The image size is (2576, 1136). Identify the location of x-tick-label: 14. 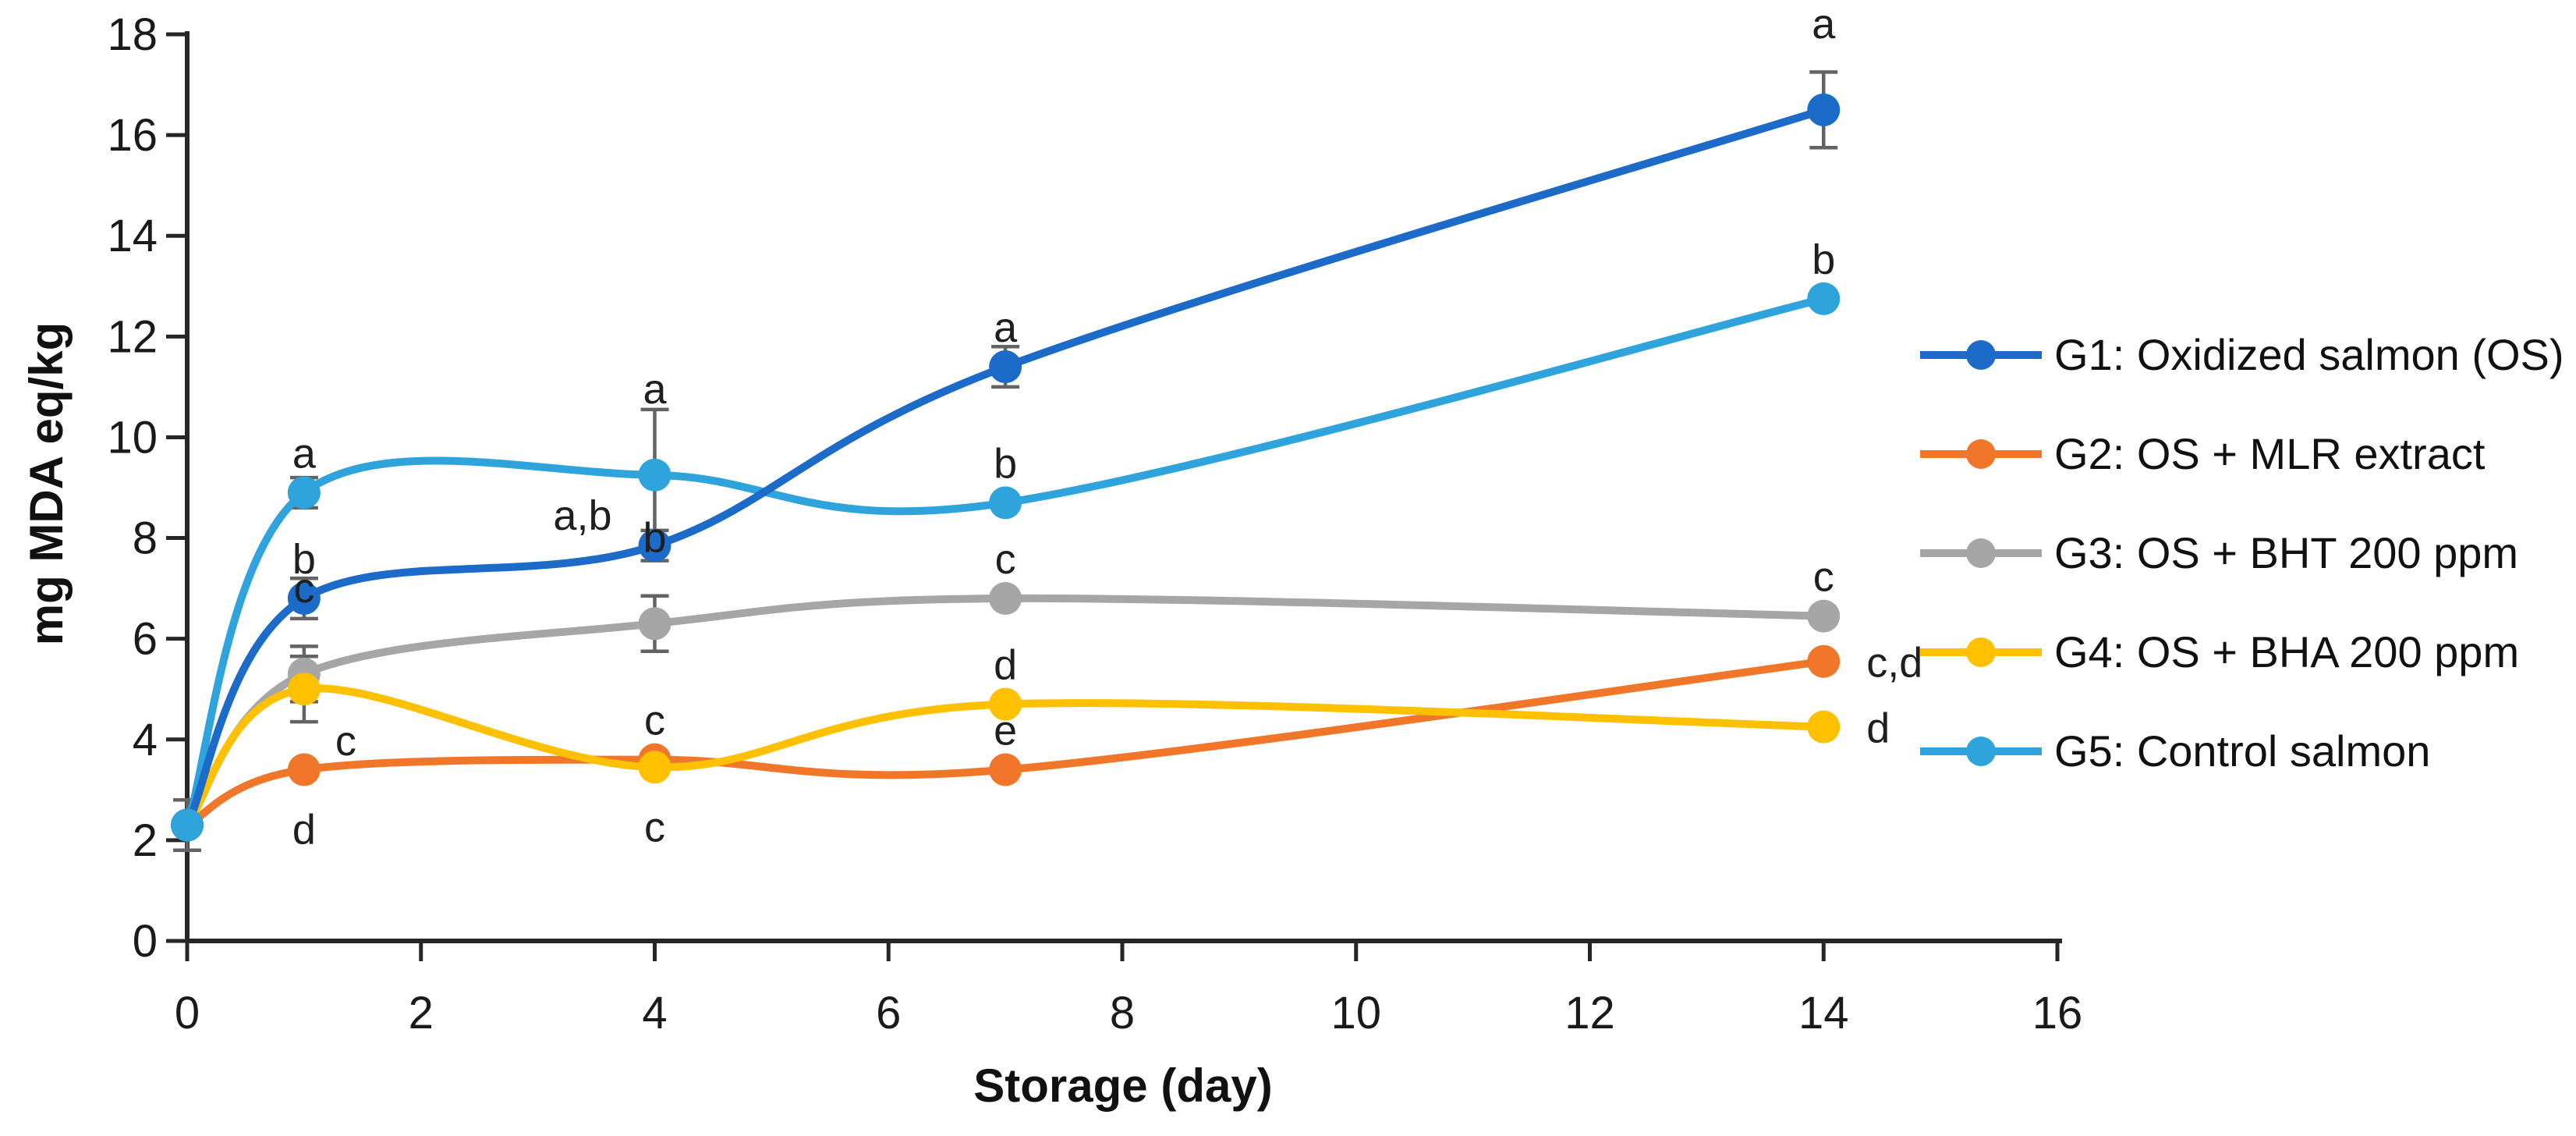
(1823, 1013).